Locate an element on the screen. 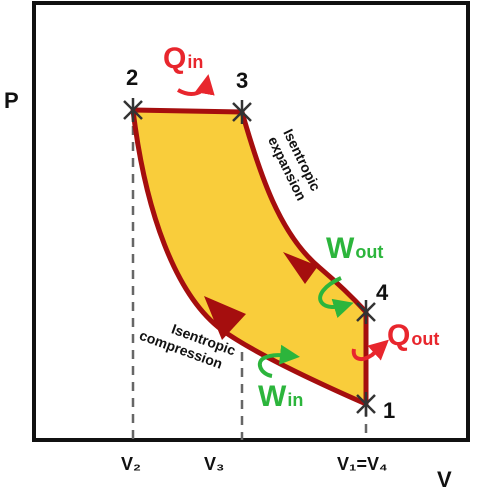 This screenshot has width=482, height=497. state-point-4-marker is located at coordinates (366, 312).